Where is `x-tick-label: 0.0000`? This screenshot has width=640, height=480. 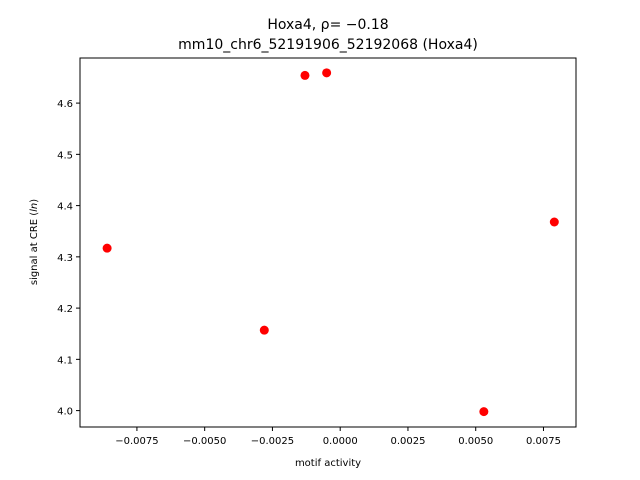 x-tick-label: 0.0000 is located at coordinates (340, 441).